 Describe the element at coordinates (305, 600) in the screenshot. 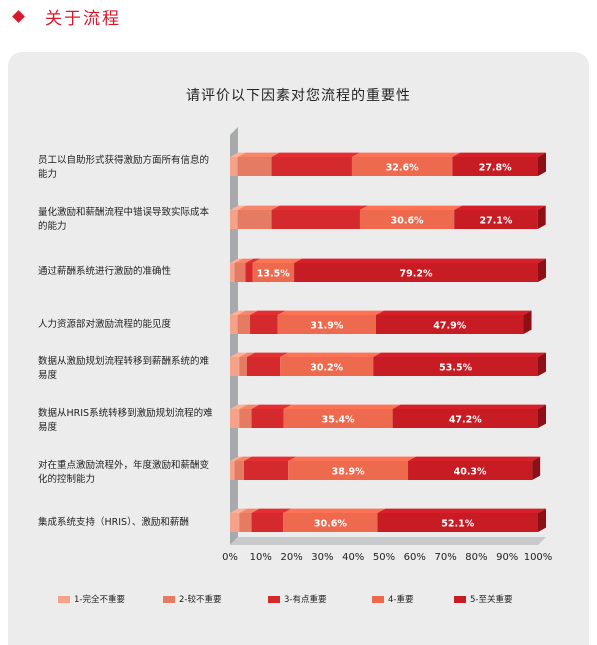

I see `legend-label-3: 3-有点重要` at that location.